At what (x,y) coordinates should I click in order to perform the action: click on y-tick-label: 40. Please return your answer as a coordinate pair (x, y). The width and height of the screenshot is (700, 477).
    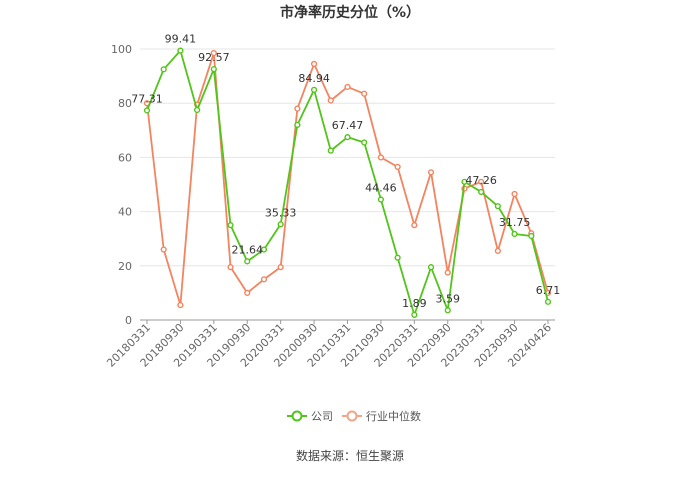
    Looking at the image, I should click on (125, 212).